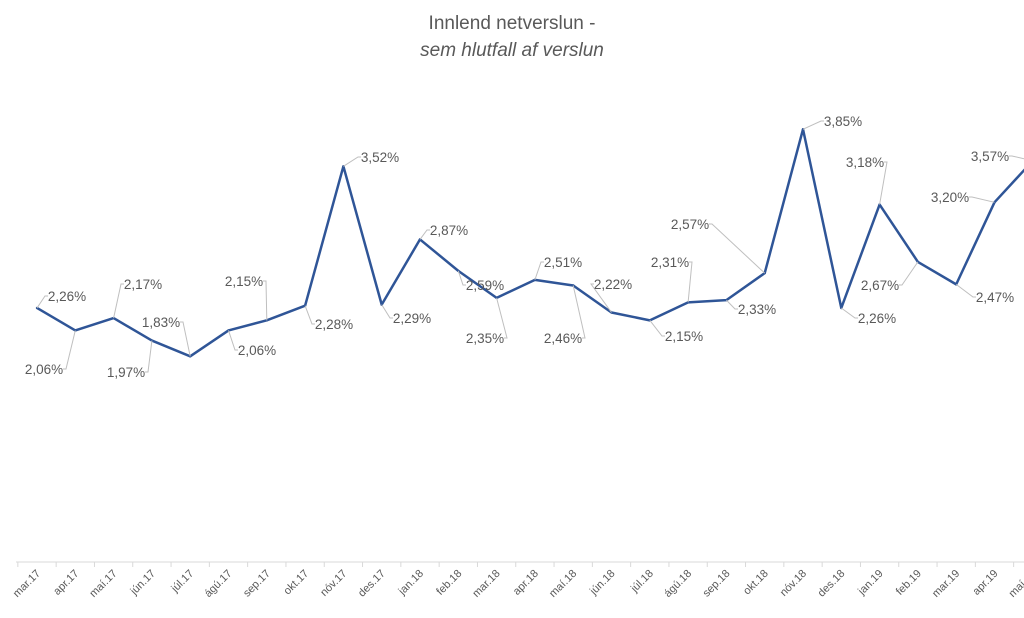 The width and height of the screenshot is (1024, 618). I want to click on data-label: 2,28%, so click(334, 324).